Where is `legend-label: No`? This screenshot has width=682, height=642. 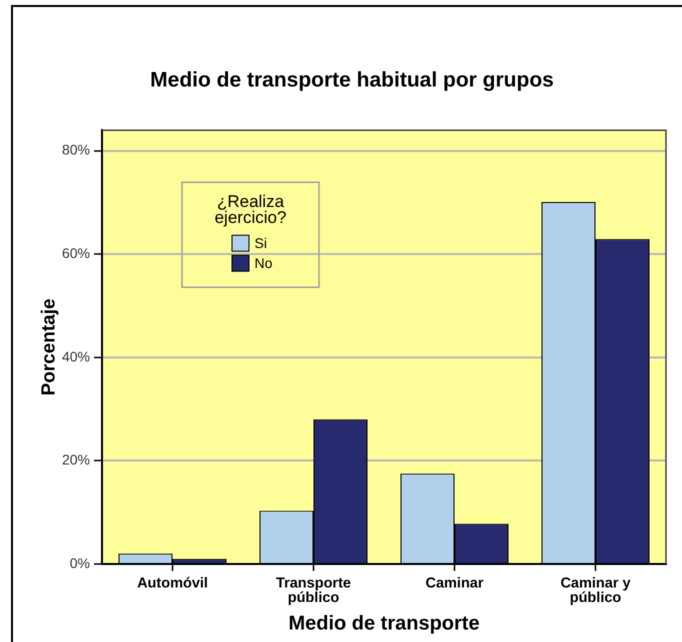
legend-label: No is located at coordinates (263, 263).